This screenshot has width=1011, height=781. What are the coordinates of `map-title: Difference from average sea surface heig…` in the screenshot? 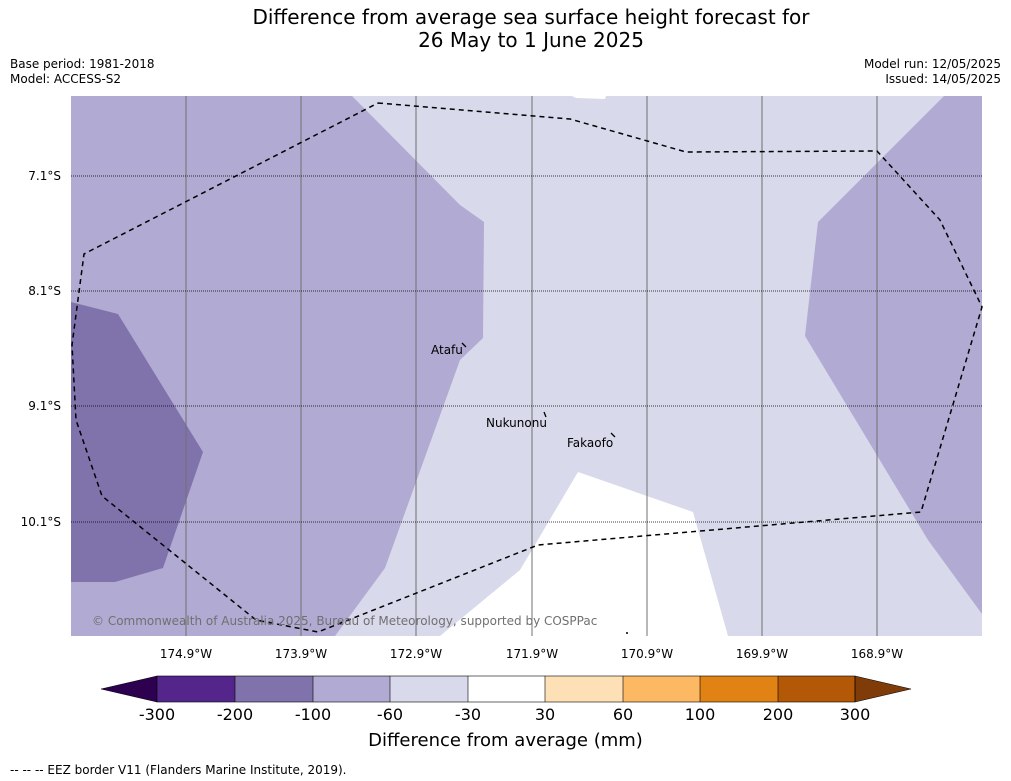 It's located at (505, 29).